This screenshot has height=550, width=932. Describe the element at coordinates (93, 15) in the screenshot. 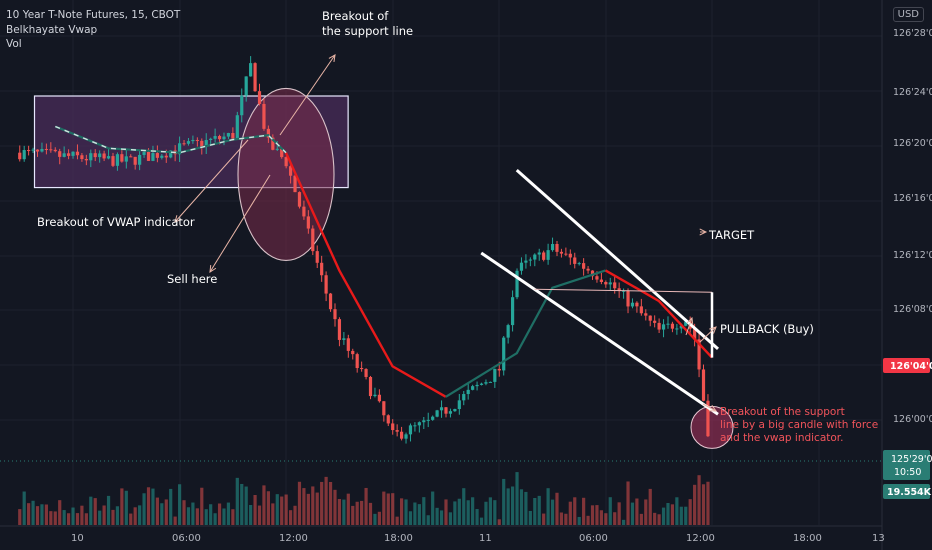

I see `symbol-title: 10 Year T-Note Futures, 15, CBOT` at that location.